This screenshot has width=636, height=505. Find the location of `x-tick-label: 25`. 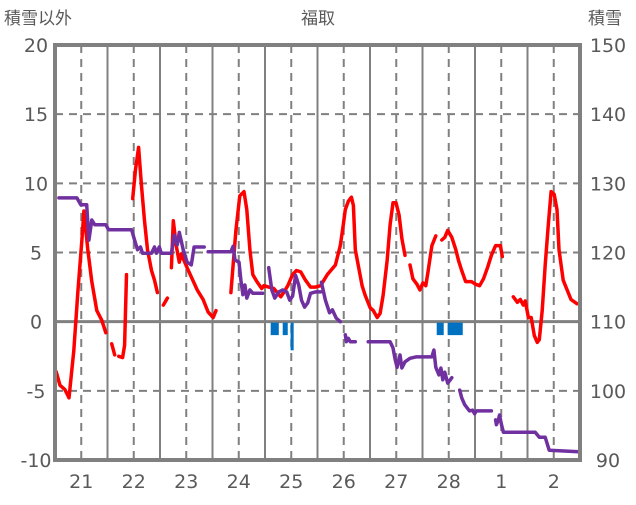

x-tick-label: 25 is located at coordinates (291, 482).